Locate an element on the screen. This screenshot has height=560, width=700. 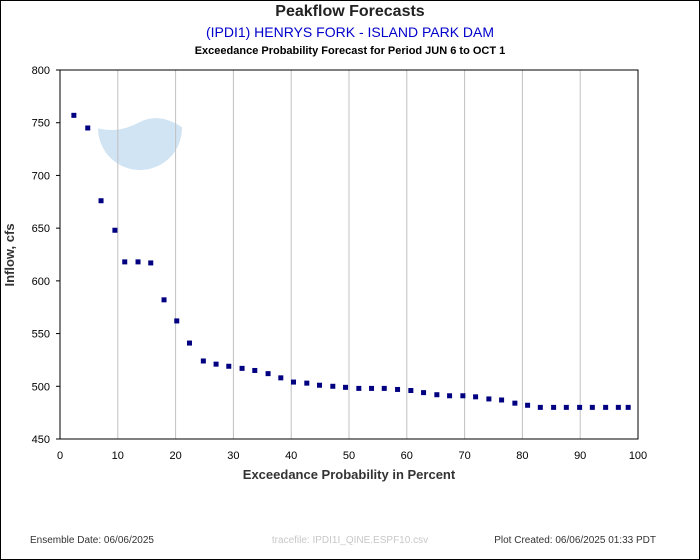
y-tick-label: 700 is located at coordinates (41, 176).